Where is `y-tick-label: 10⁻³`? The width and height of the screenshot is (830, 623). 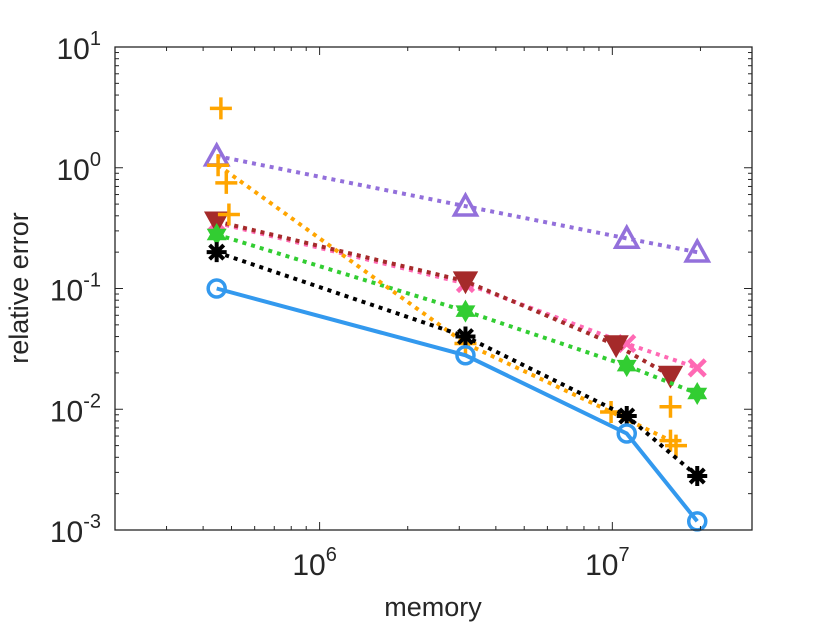
y-tick-label: 10⁻³ is located at coordinates (75, 530).